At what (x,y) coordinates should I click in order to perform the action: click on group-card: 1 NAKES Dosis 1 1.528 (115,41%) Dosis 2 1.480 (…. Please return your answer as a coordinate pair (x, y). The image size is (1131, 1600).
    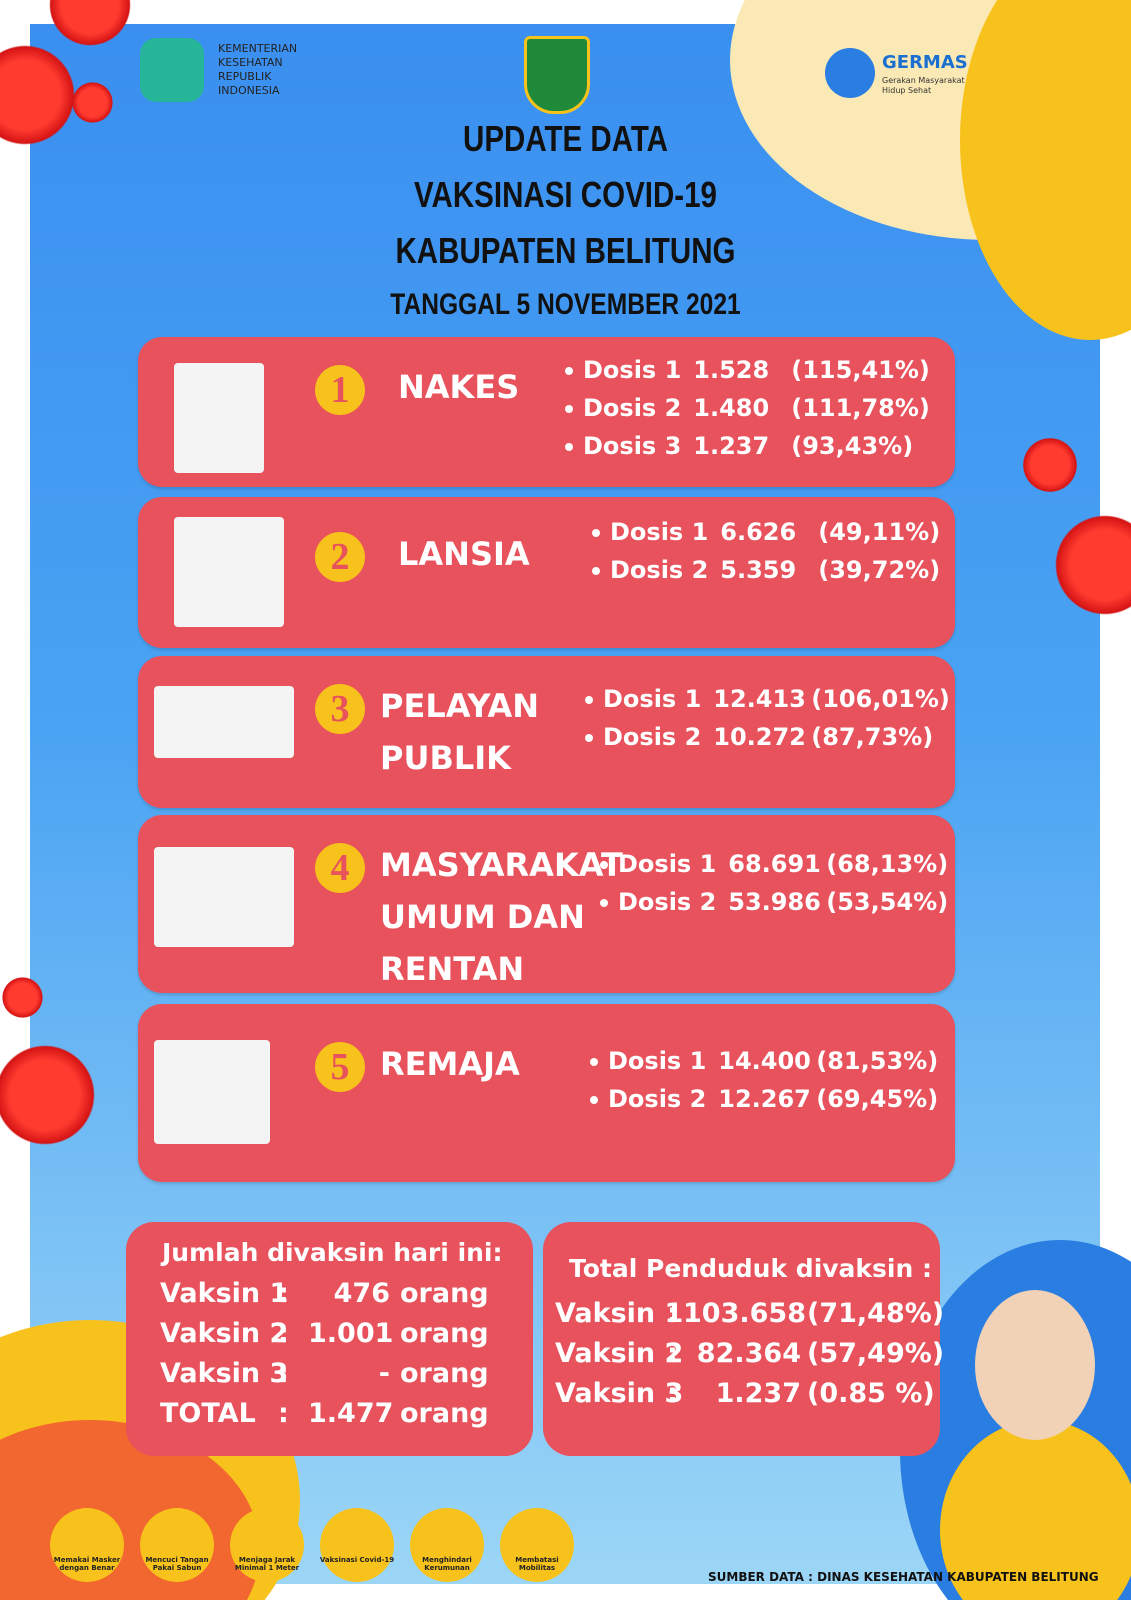
    Looking at the image, I should click on (546, 412).